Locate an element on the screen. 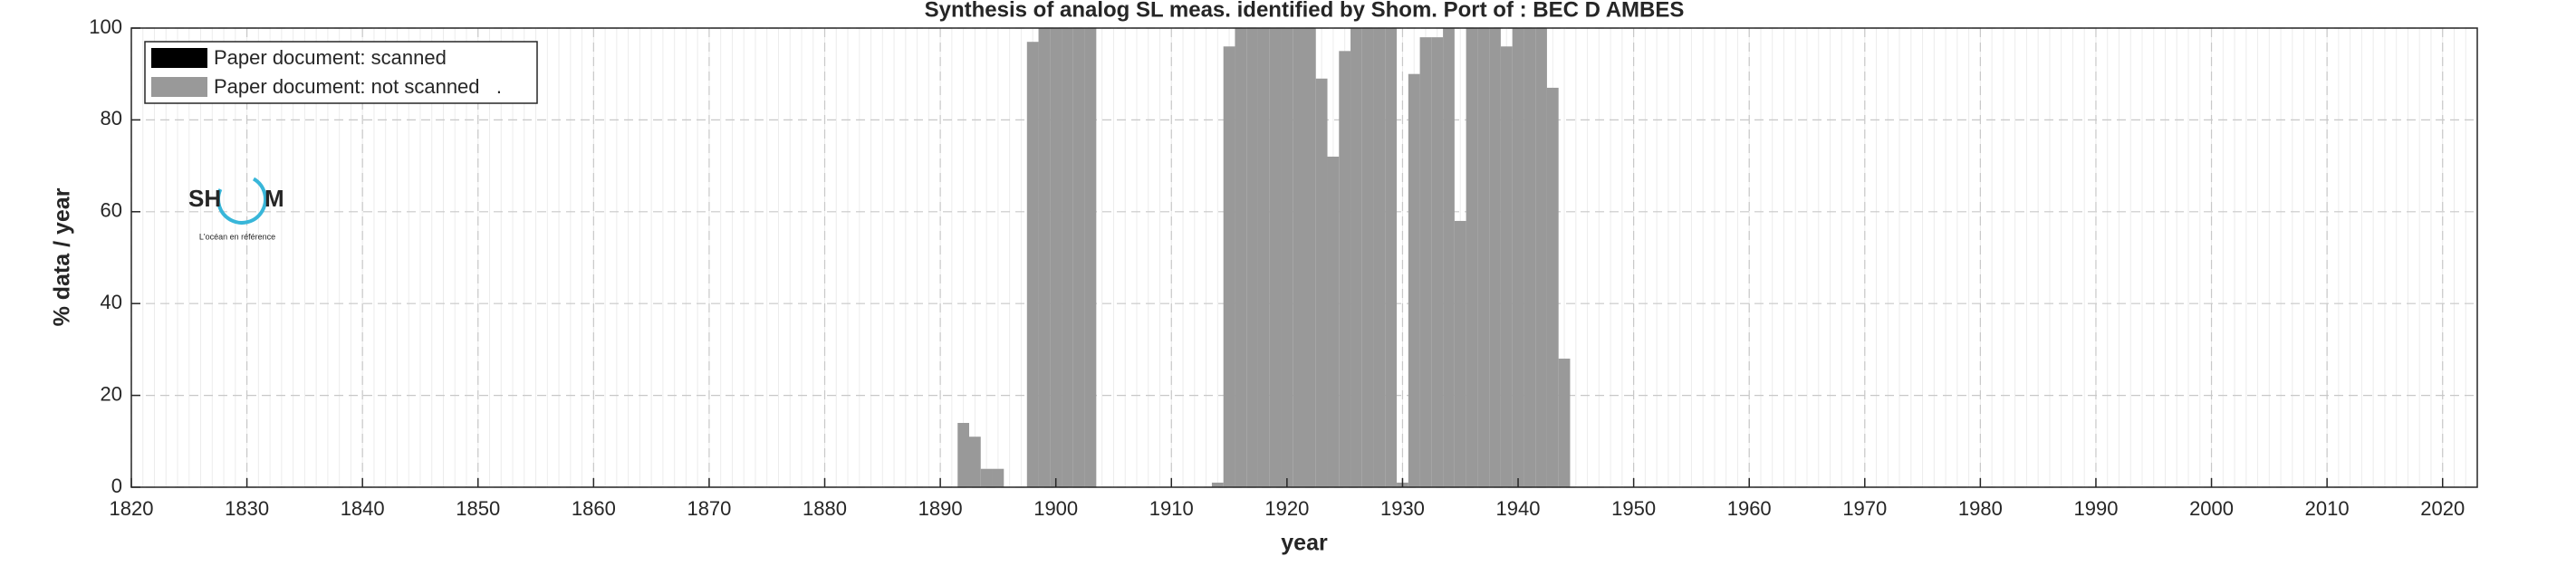 This screenshot has height=566, width=2576. x-tick-label: 1950 is located at coordinates (1633, 508).